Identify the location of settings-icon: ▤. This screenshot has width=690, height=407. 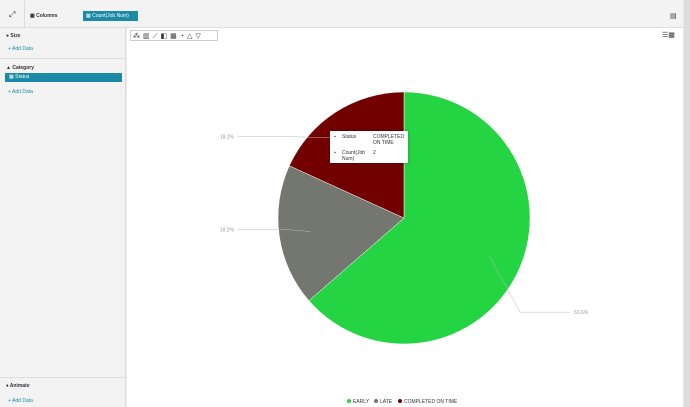
(673, 16).